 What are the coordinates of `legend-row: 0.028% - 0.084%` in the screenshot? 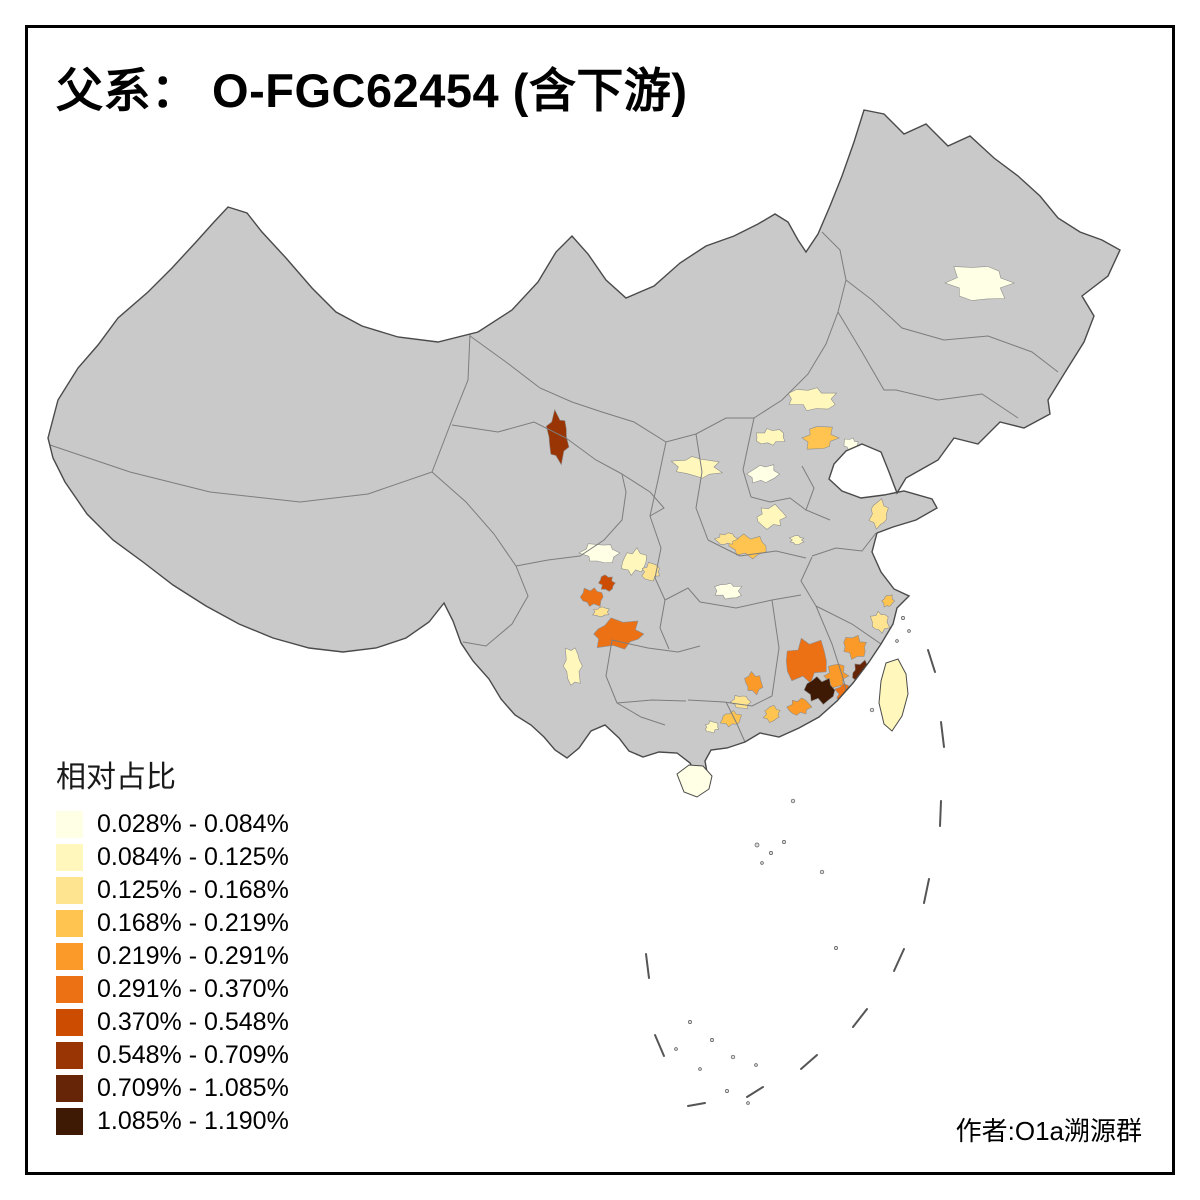 It's located at (172, 824).